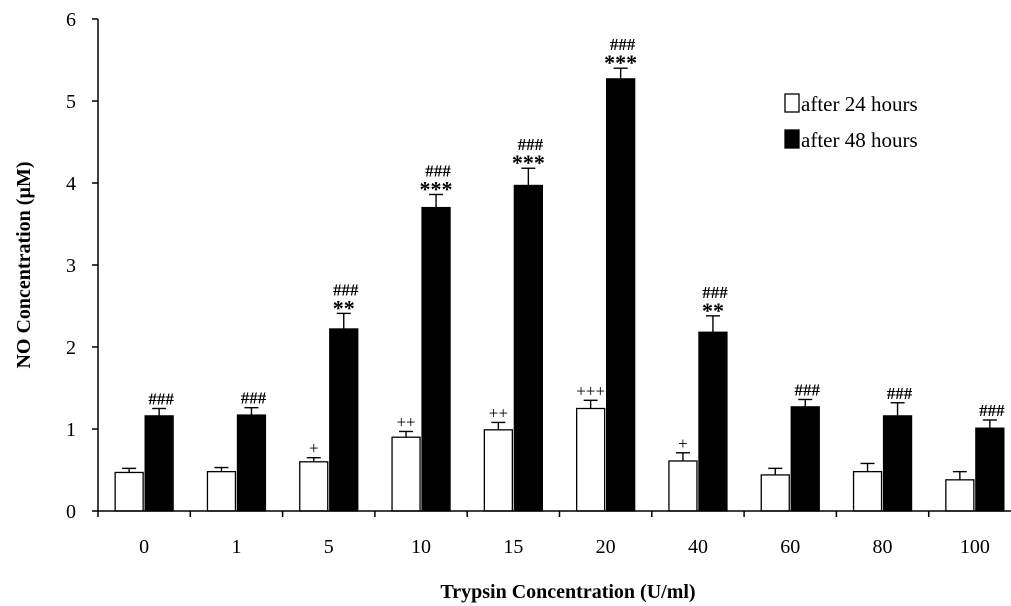 This screenshot has height=606, width=1011. Describe the element at coordinates (567, 592) in the screenshot. I see `x-axis-title: Trypsin Concentration (U/ml)` at that location.